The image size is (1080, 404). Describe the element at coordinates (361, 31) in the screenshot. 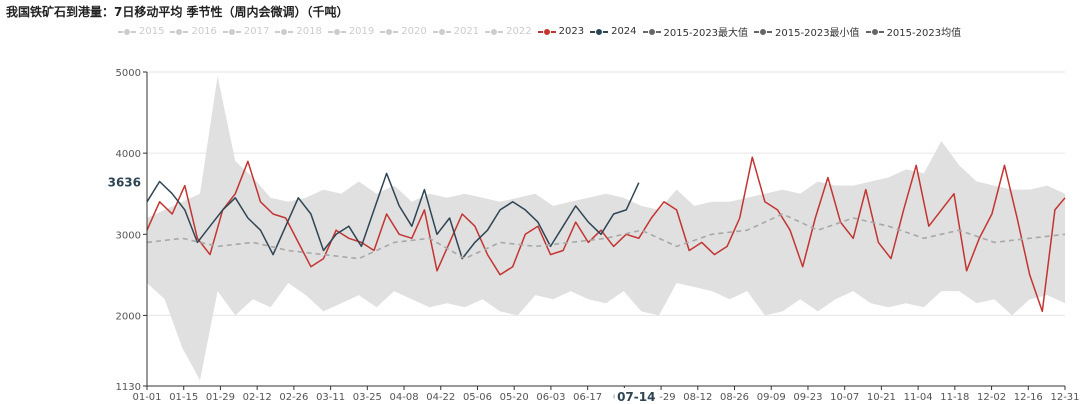

I see `legend-label: 2019` at that location.